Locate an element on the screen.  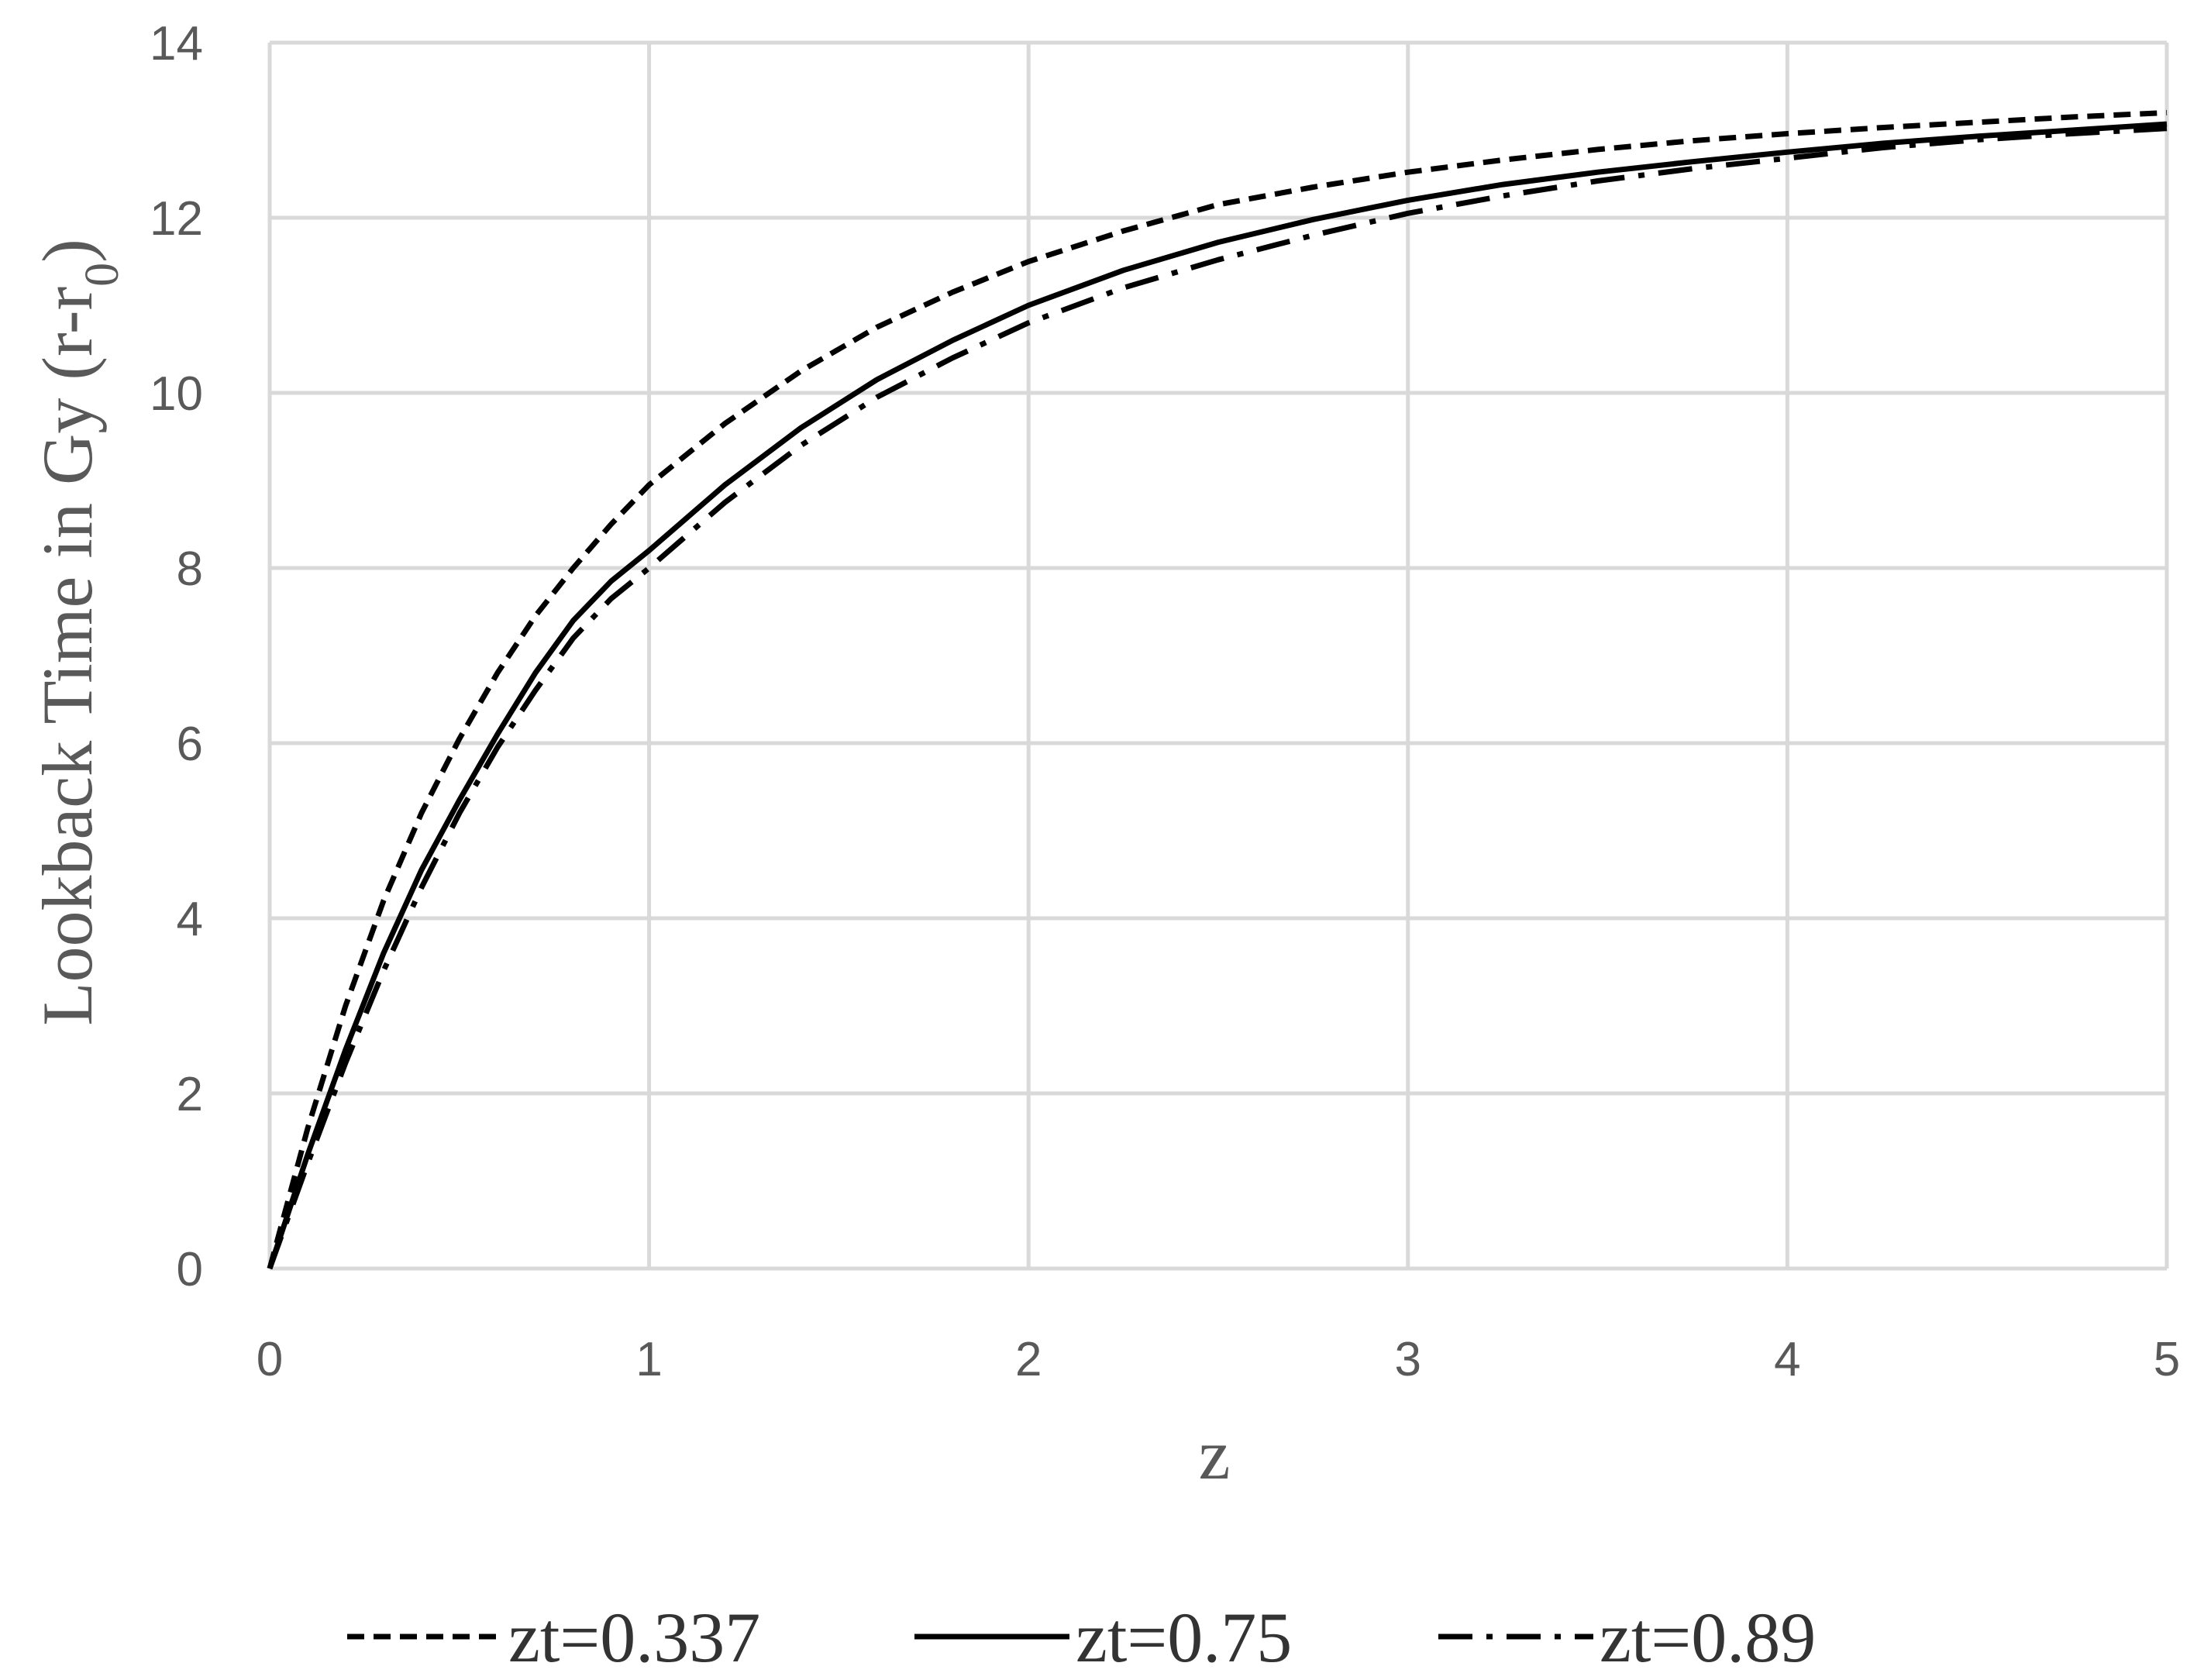
x-tick-label-2: 2 is located at coordinates (1028, 1360).